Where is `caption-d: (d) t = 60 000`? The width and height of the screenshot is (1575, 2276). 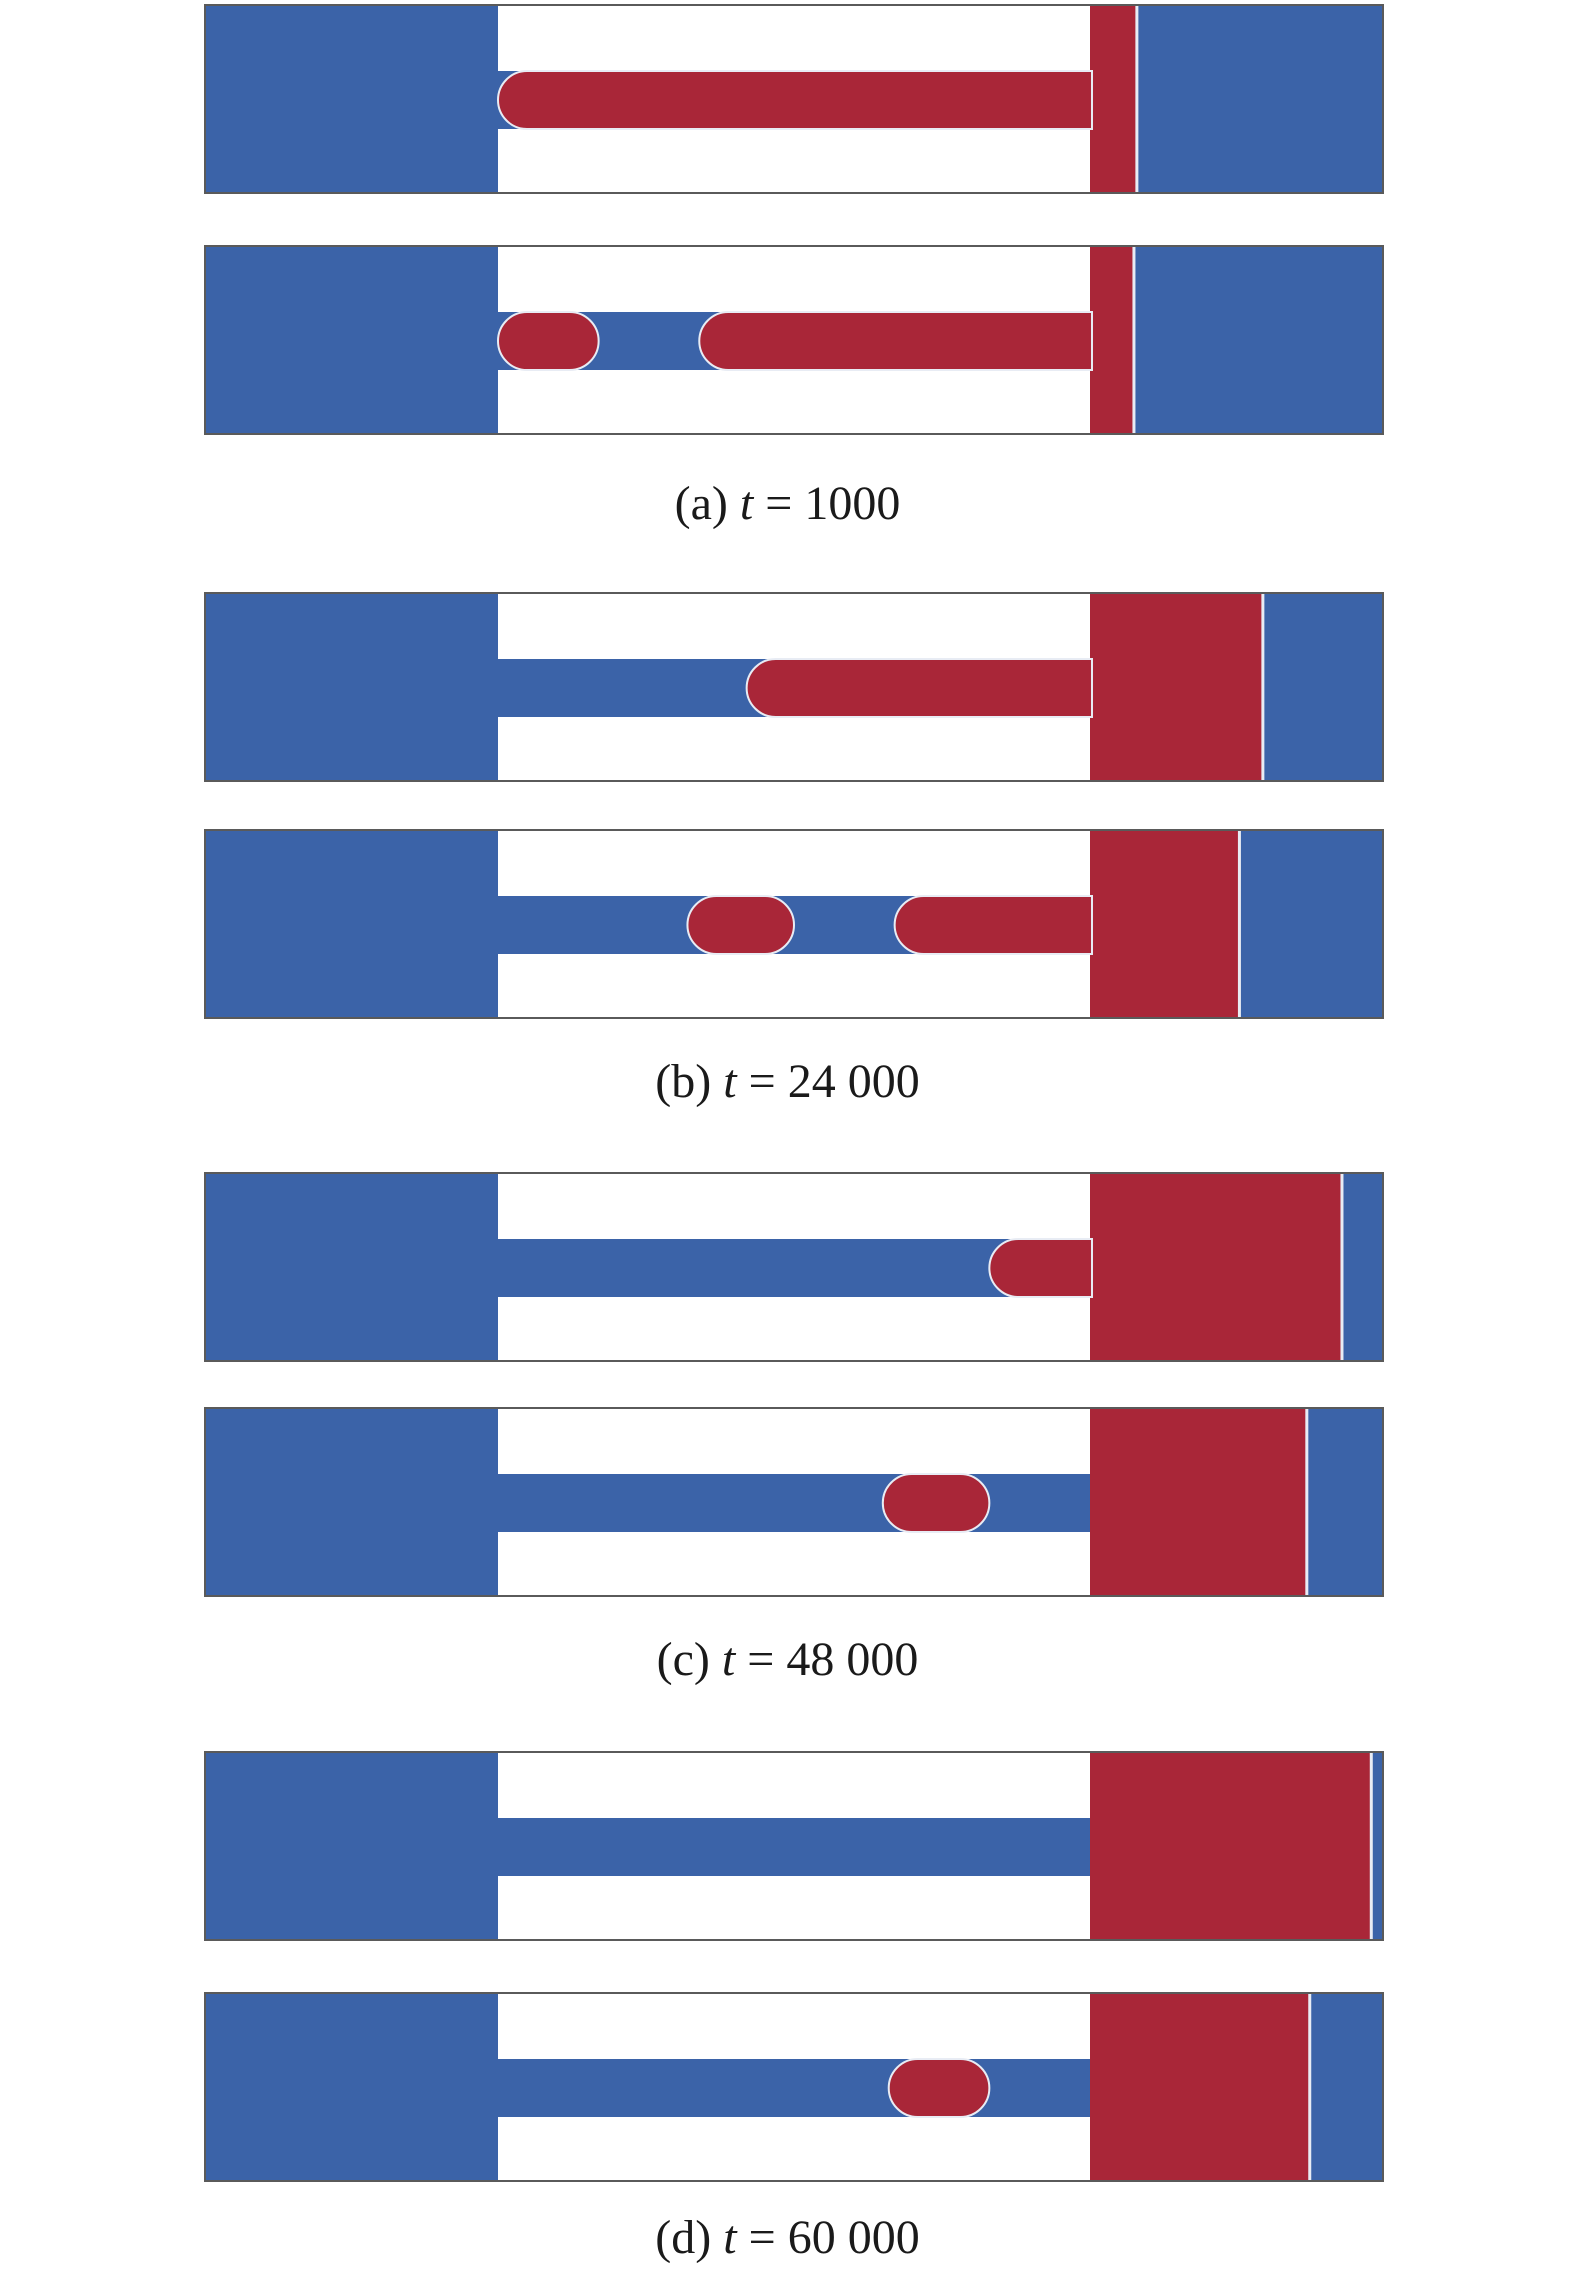
caption-d: (d) t = 60 000 is located at coordinates (787, 2238).